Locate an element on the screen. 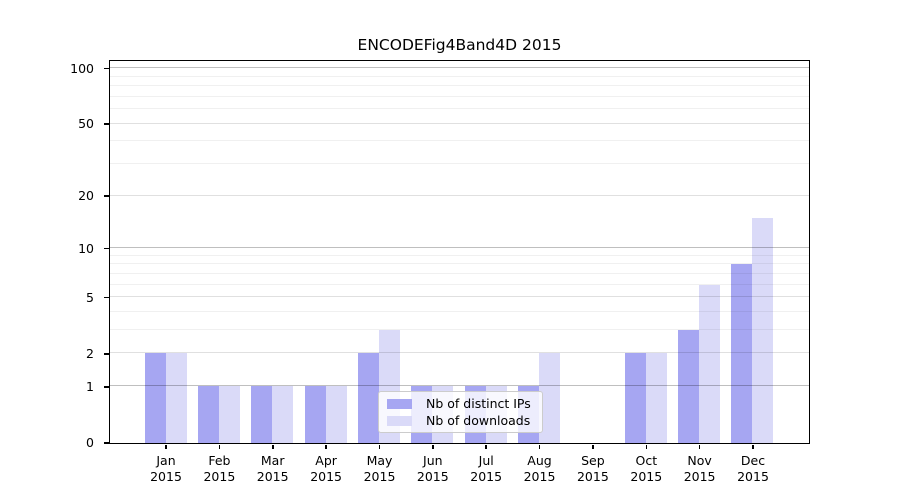 The height and width of the screenshot is (500, 900). bar-nb-of-downloads-aug is located at coordinates (550, 398).